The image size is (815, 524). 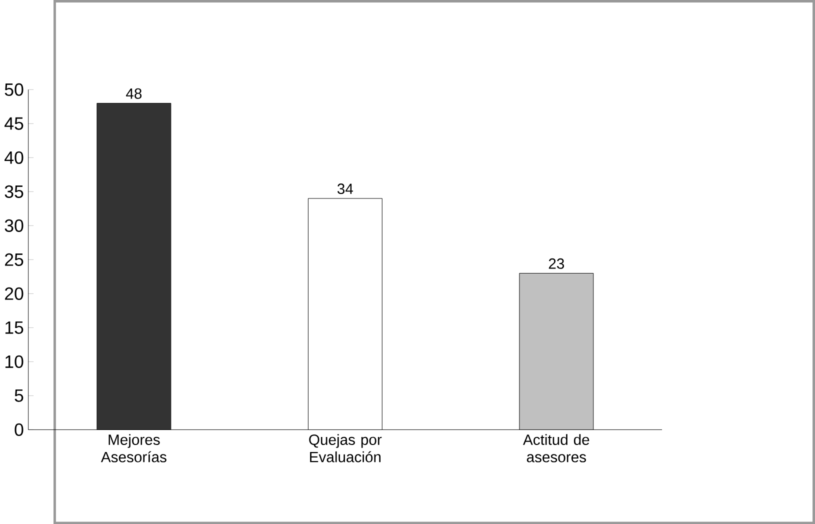 I want to click on x-tick-label: Quejas por Evaluación, so click(x=345, y=448).